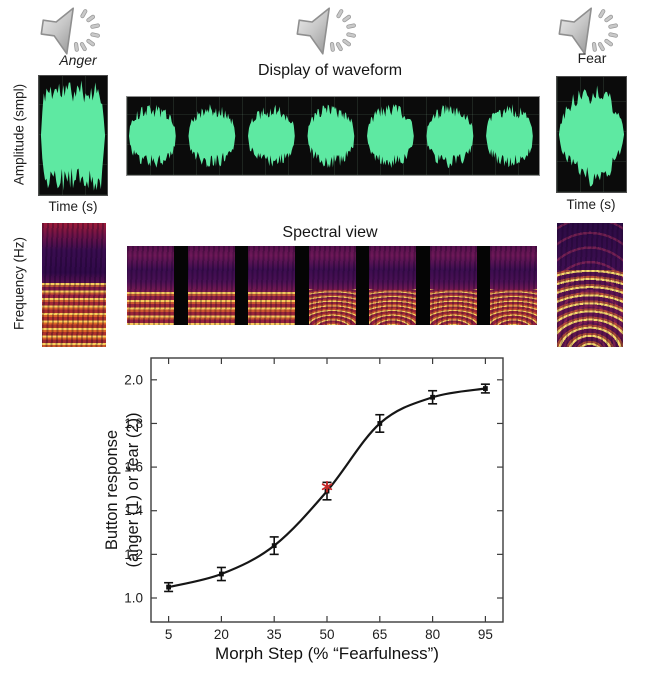  What do you see at coordinates (73, 135) in the screenshot?
I see `waveform-panel-anger` at bounding box center [73, 135].